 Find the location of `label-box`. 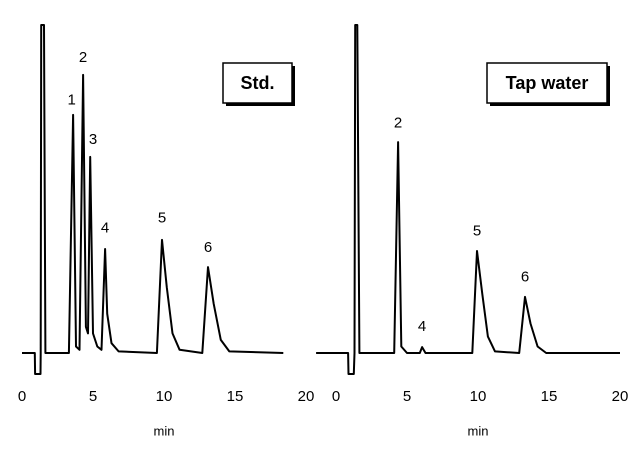

label-box is located at coordinates (547, 83).